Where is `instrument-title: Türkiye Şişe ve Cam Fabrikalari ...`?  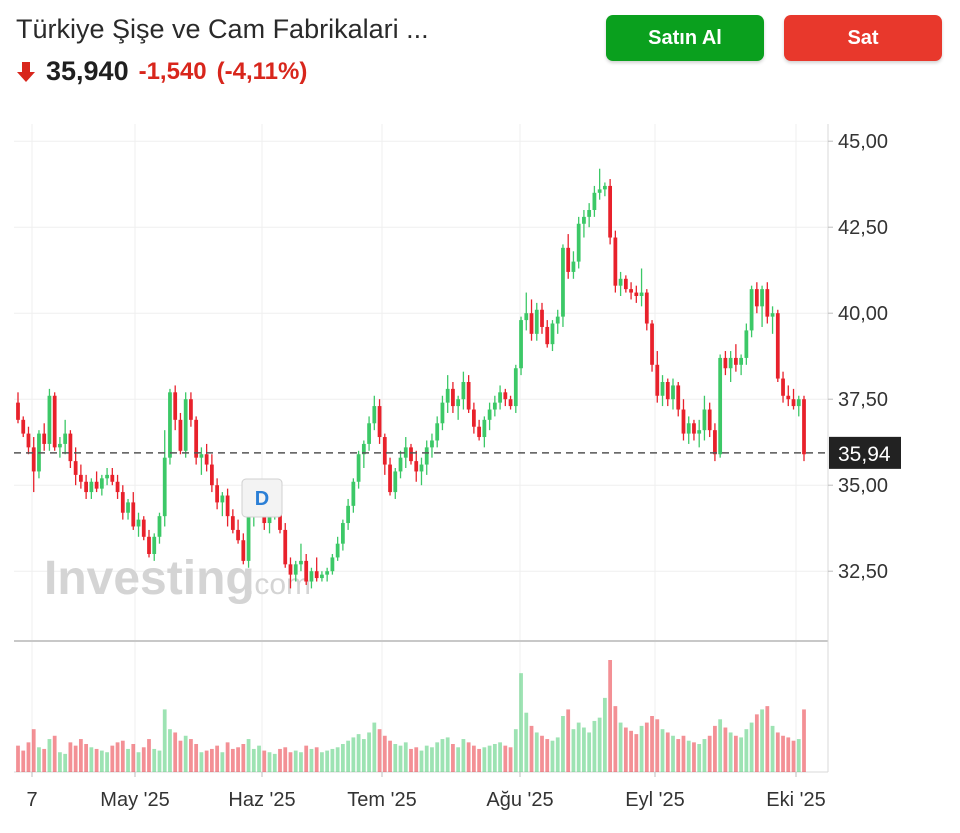
instrument-title: Türkiye Şişe ve Cam Fabrikalari ... is located at coordinates (222, 29).